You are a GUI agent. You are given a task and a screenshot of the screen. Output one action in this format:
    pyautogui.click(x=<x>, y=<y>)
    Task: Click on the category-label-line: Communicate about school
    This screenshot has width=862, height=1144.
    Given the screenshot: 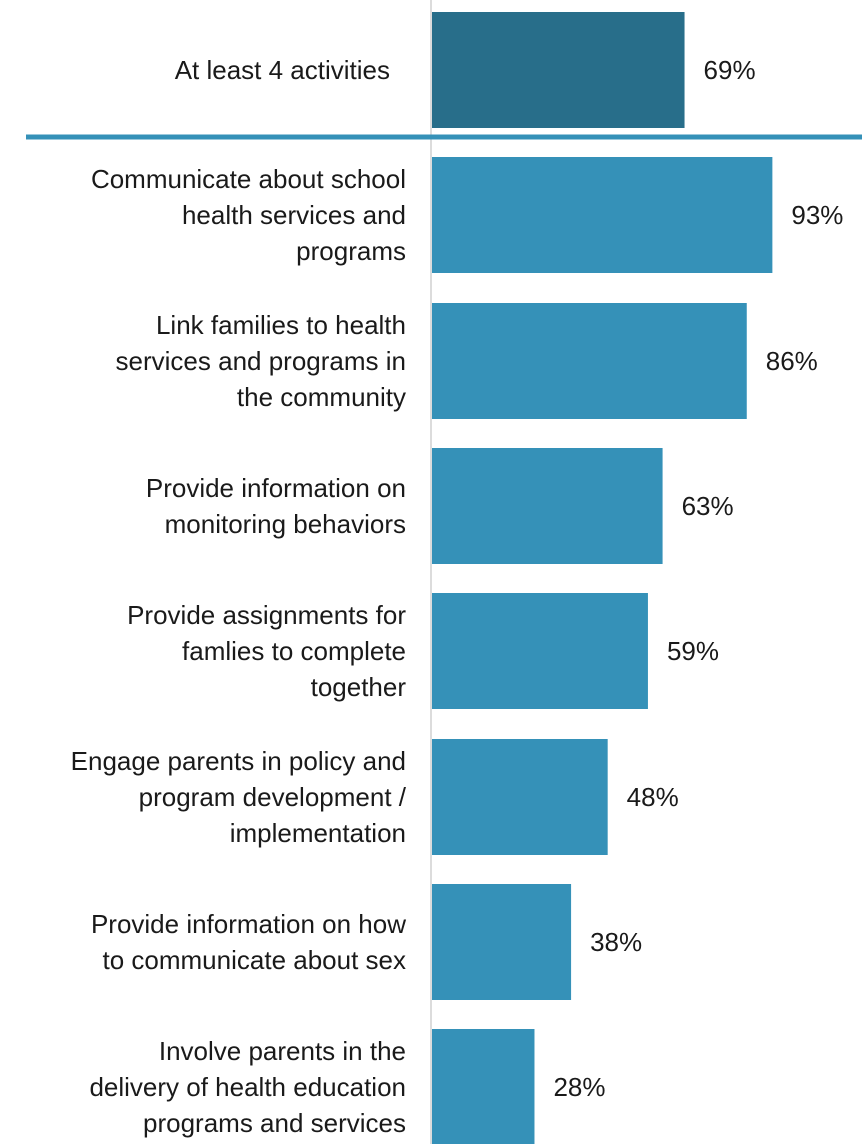 What is the action you would take?
    pyautogui.click(x=248, y=179)
    